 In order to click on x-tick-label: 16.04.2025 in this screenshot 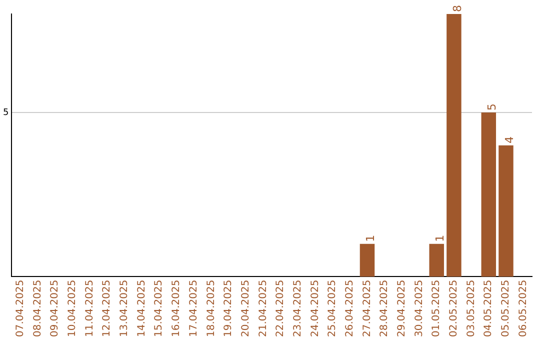, I will do `click(176, 309)`.